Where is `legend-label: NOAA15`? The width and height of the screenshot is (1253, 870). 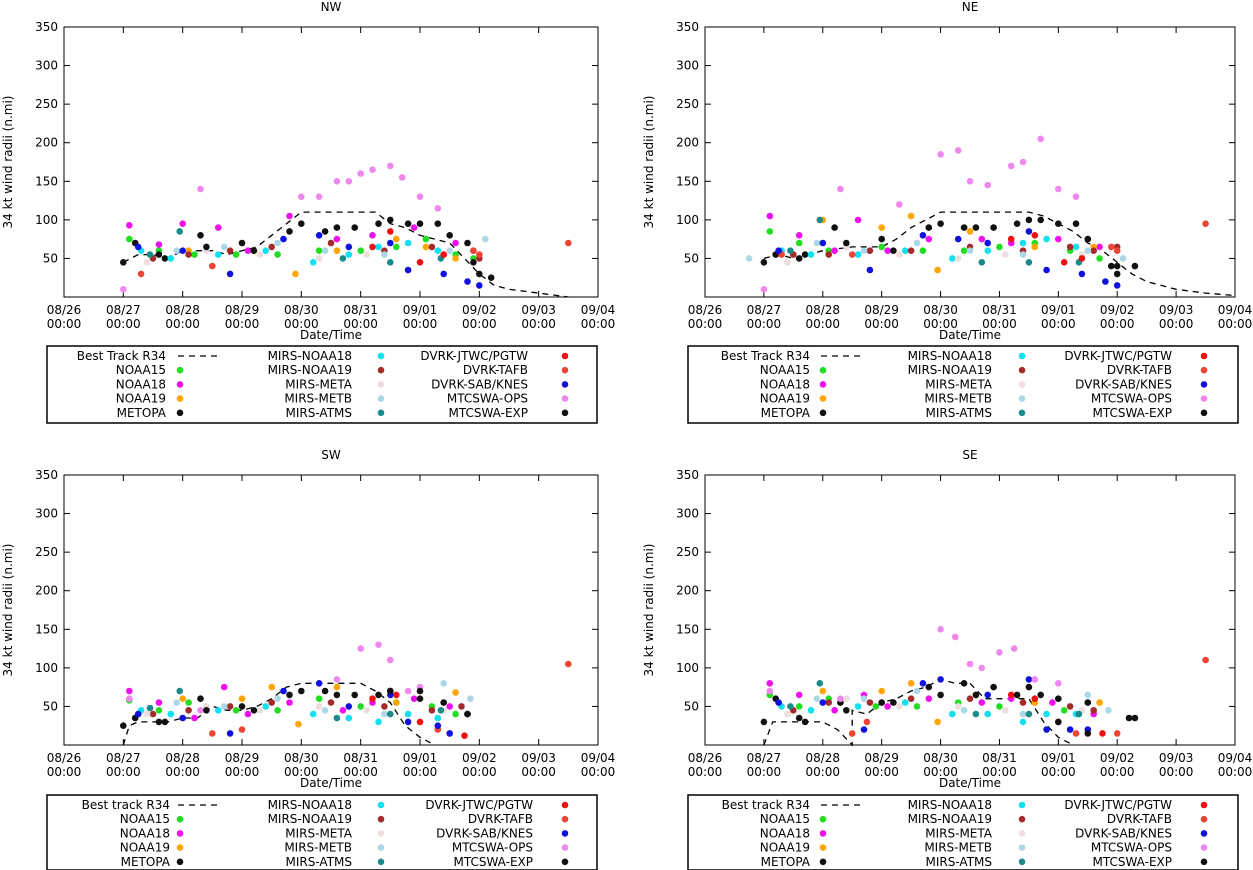
legend-label: NOAA15 is located at coordinates (785, 370).